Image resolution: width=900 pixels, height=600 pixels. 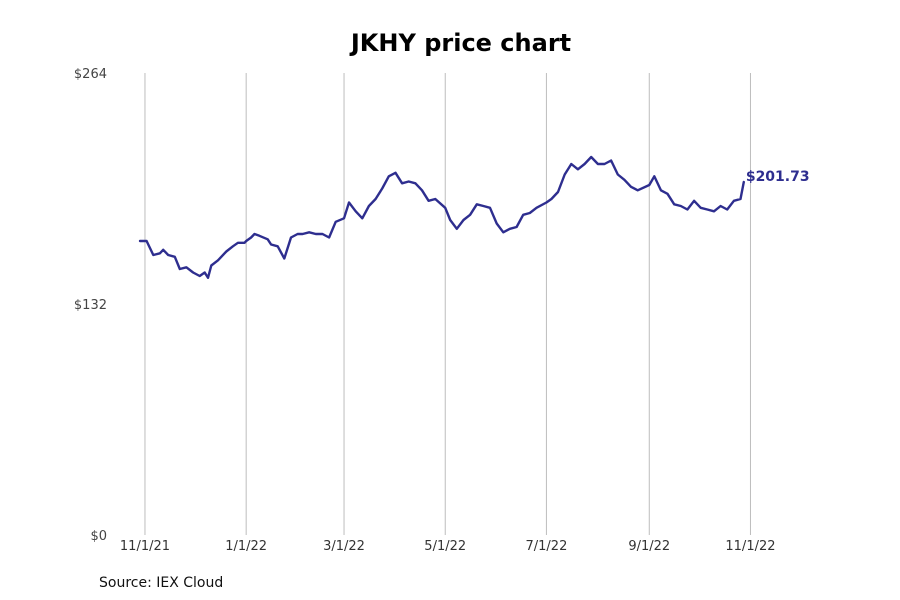 What do you see at coordinates (649, 546) in the screenshot?
I see `x-tick-label: 9/1/22` at bounding box center [649, 546].